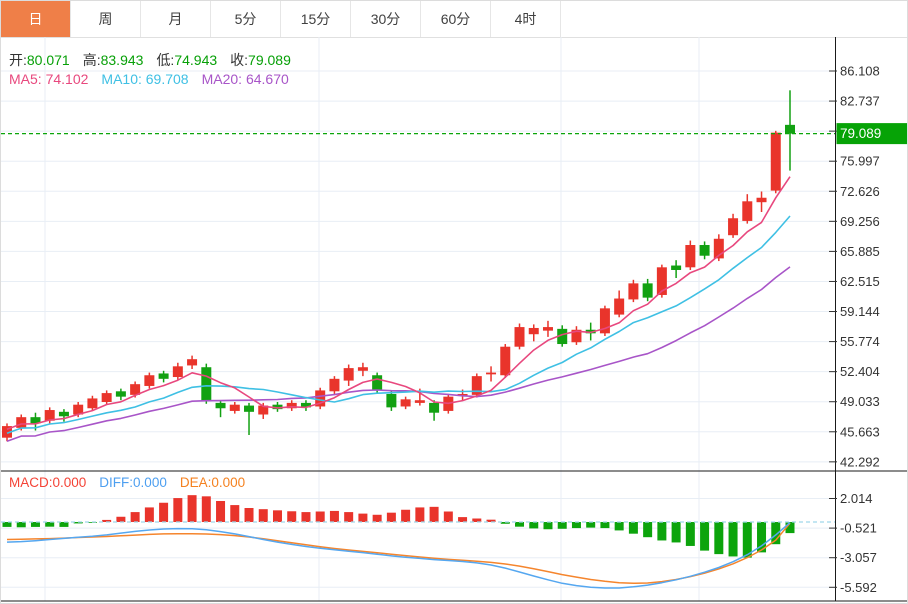 The width and height of the screenshot is (908, 604). Describe the element at coordinates (246, 19) in the screenshot. I see `tab-5分: 5分` at that location.